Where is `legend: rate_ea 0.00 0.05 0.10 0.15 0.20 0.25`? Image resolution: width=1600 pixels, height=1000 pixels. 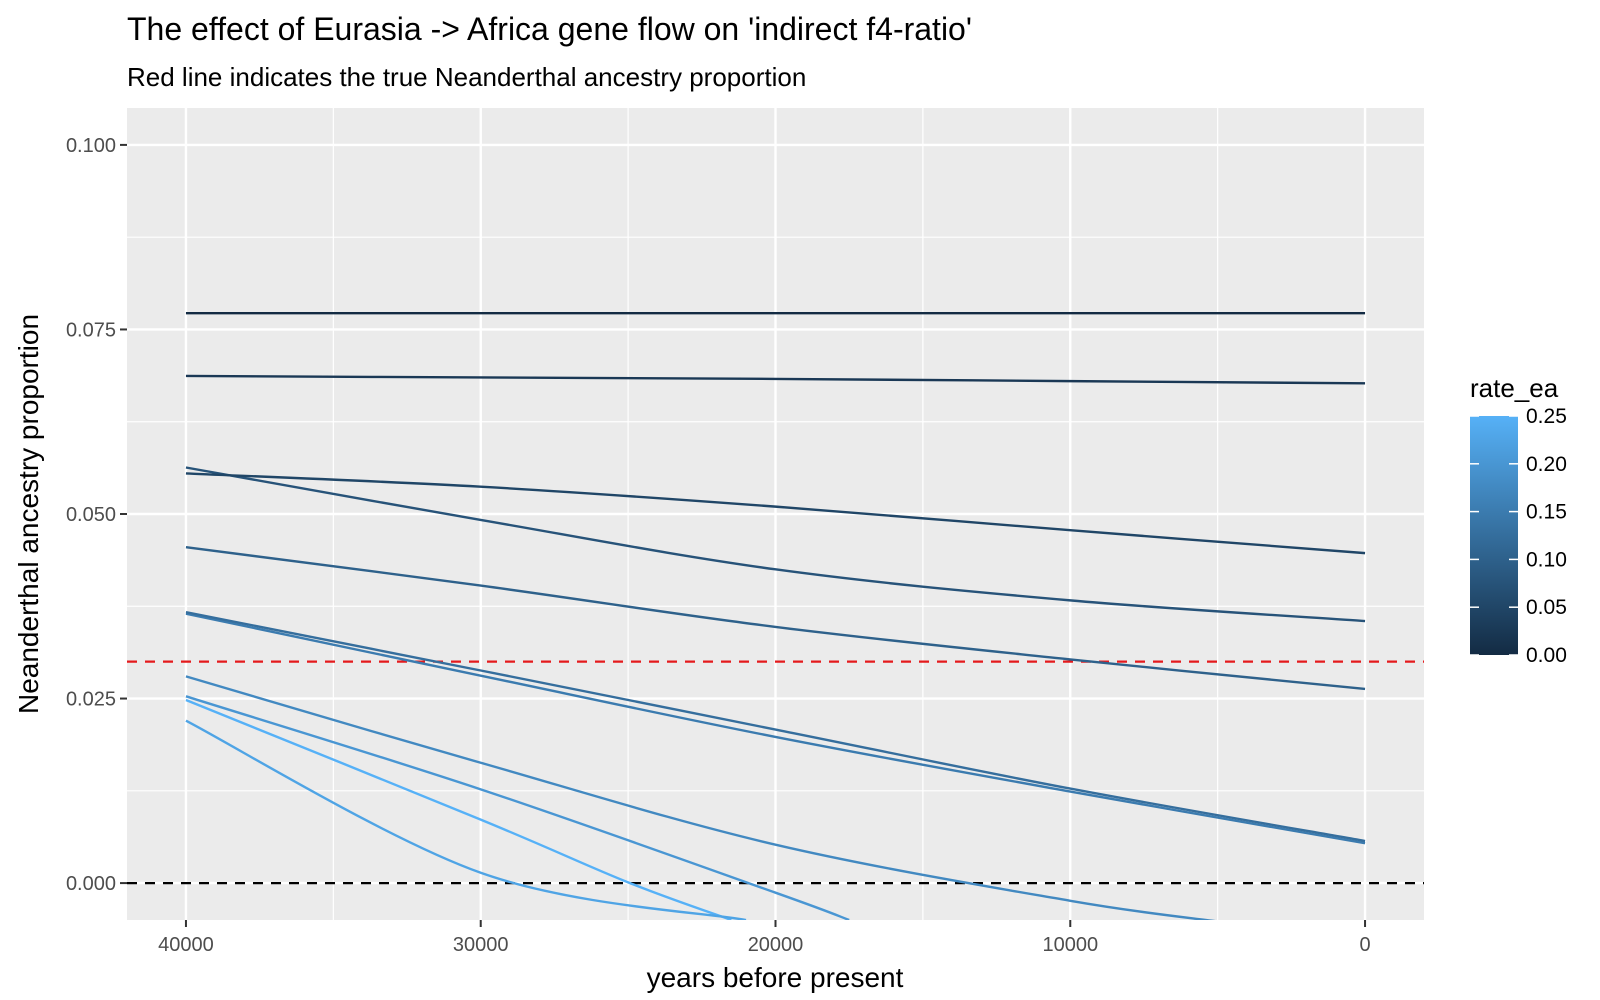 legend: rate_ea 0.00 0.05 0.10 0.15 0.20 0.25 is located at coordinates (1518, 520).